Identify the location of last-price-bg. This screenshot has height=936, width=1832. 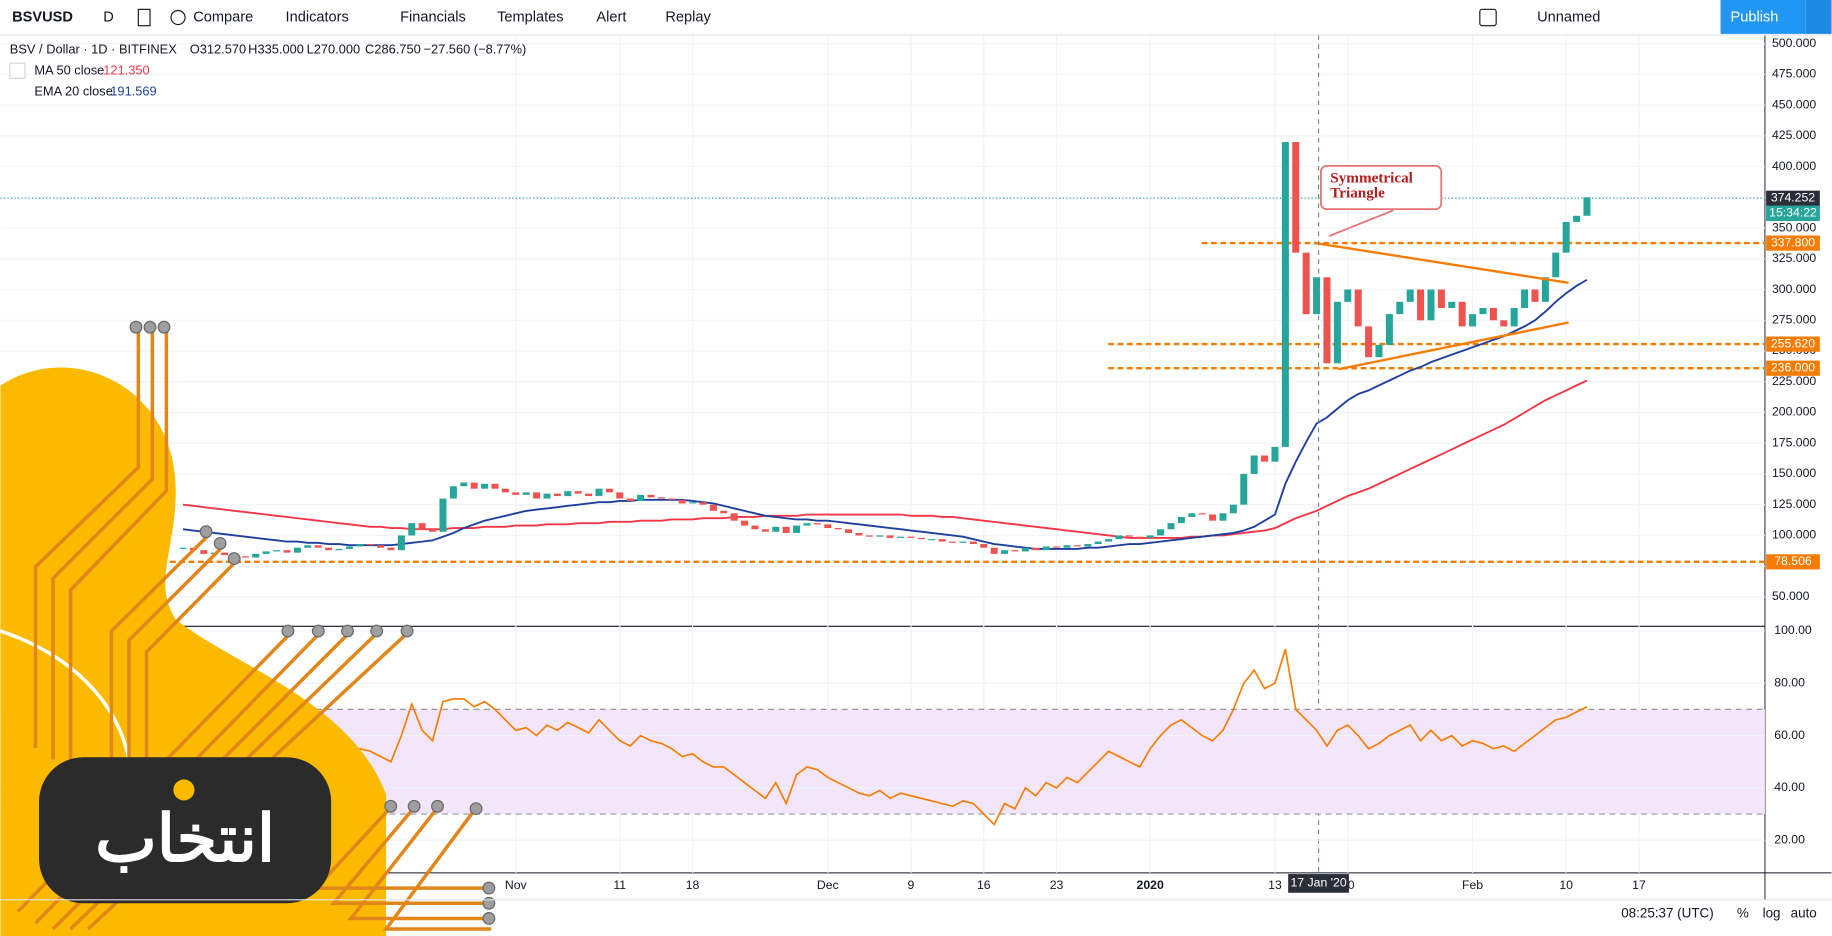
(1793, 198).